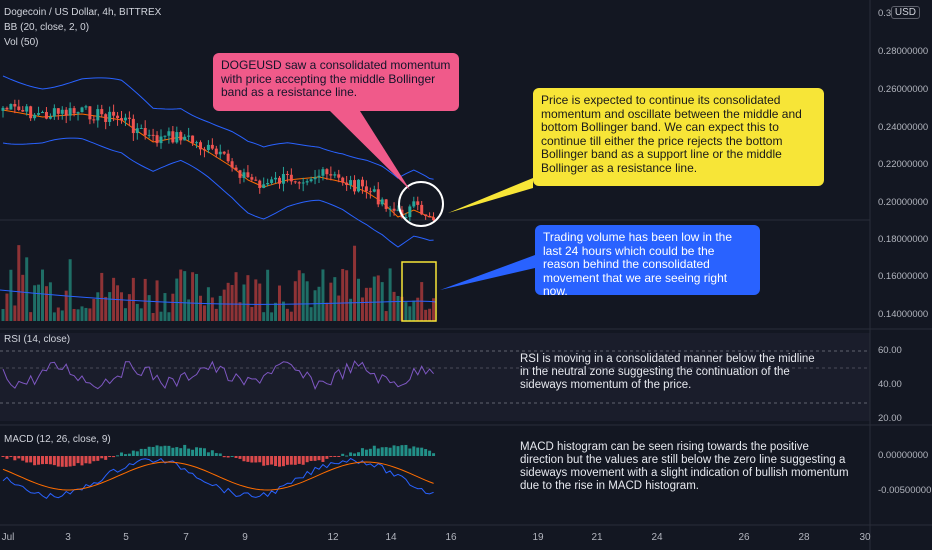 The height and width of the screenshot is (550, 932). Describe the element at coordinates (905, 490) in the screenshot. I see `macd-label: -0.00500000` at that location.